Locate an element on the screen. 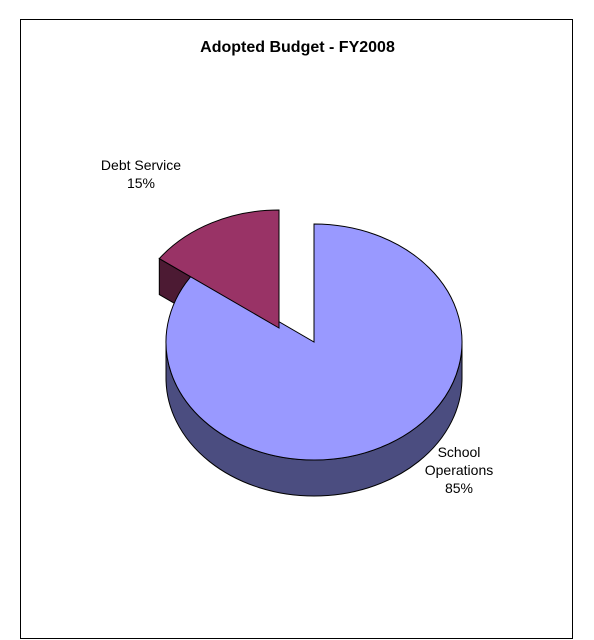 The width and height of the screenshot is (594, 640). pie-label-debt-service: Debt Service 15% is located at coordinates (141, 174).